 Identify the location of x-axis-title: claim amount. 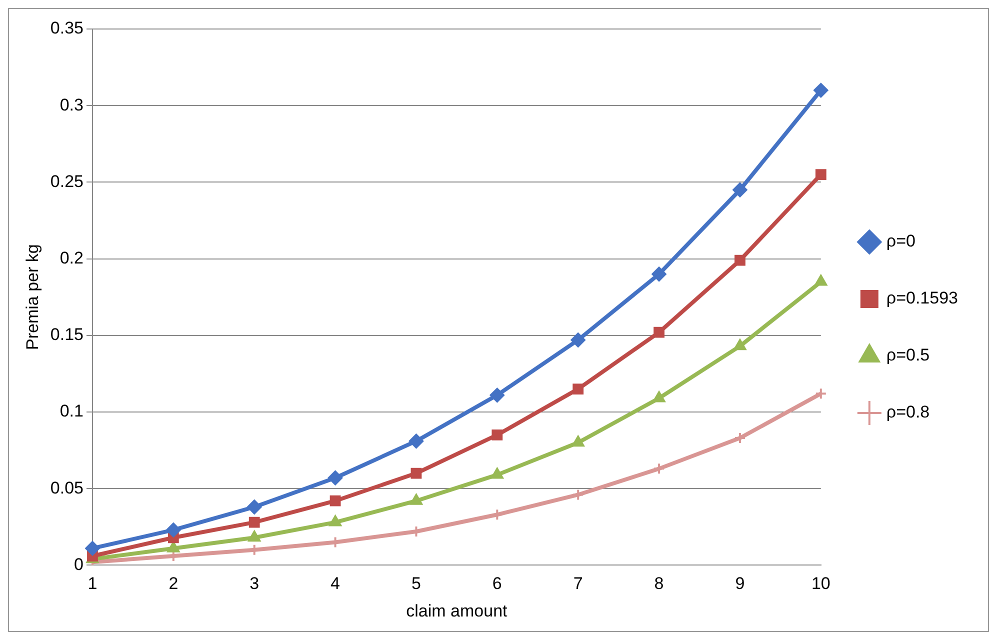
(457, 610).